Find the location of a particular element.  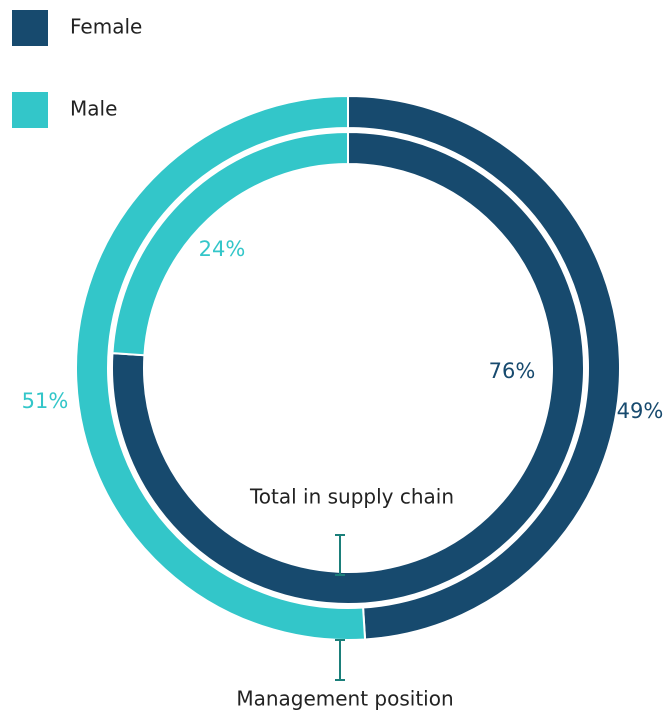

ring-label: Management position is located at coordinates (344, 699).